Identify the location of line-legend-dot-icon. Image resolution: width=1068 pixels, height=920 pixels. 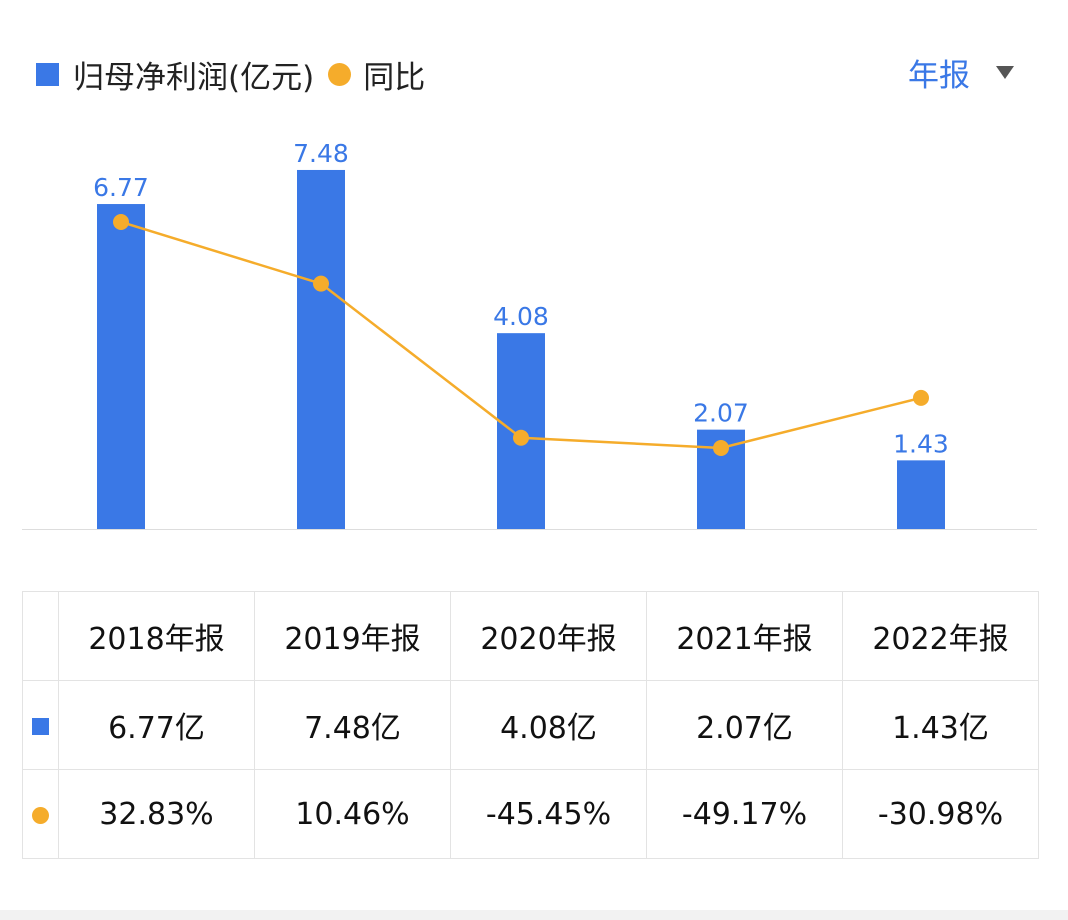
(340, 74).